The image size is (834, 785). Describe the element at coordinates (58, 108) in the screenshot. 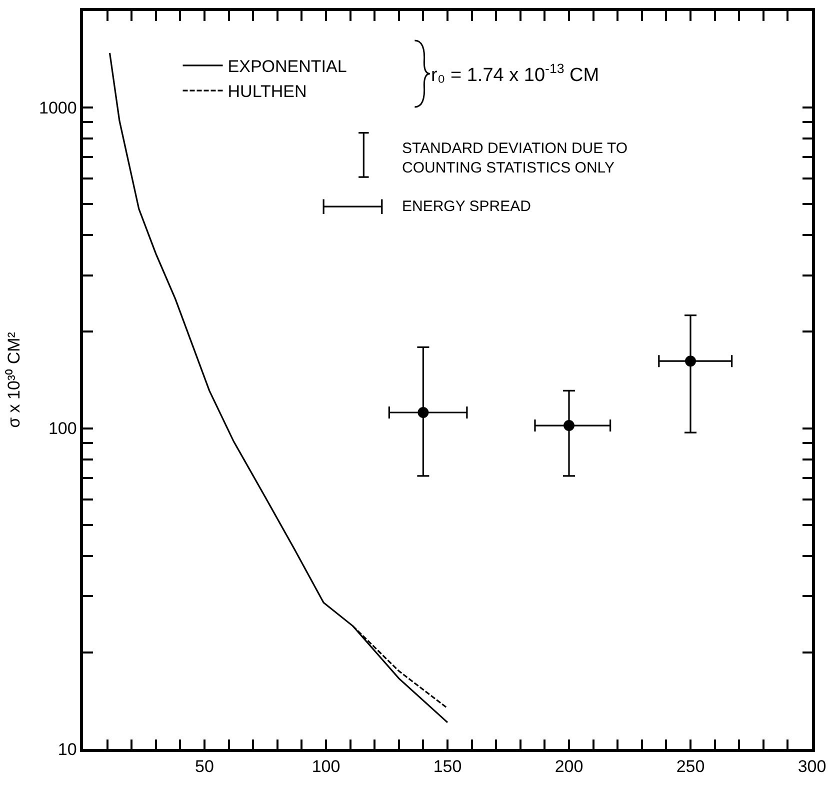

I see `y-tick-label: 1000` at that location.